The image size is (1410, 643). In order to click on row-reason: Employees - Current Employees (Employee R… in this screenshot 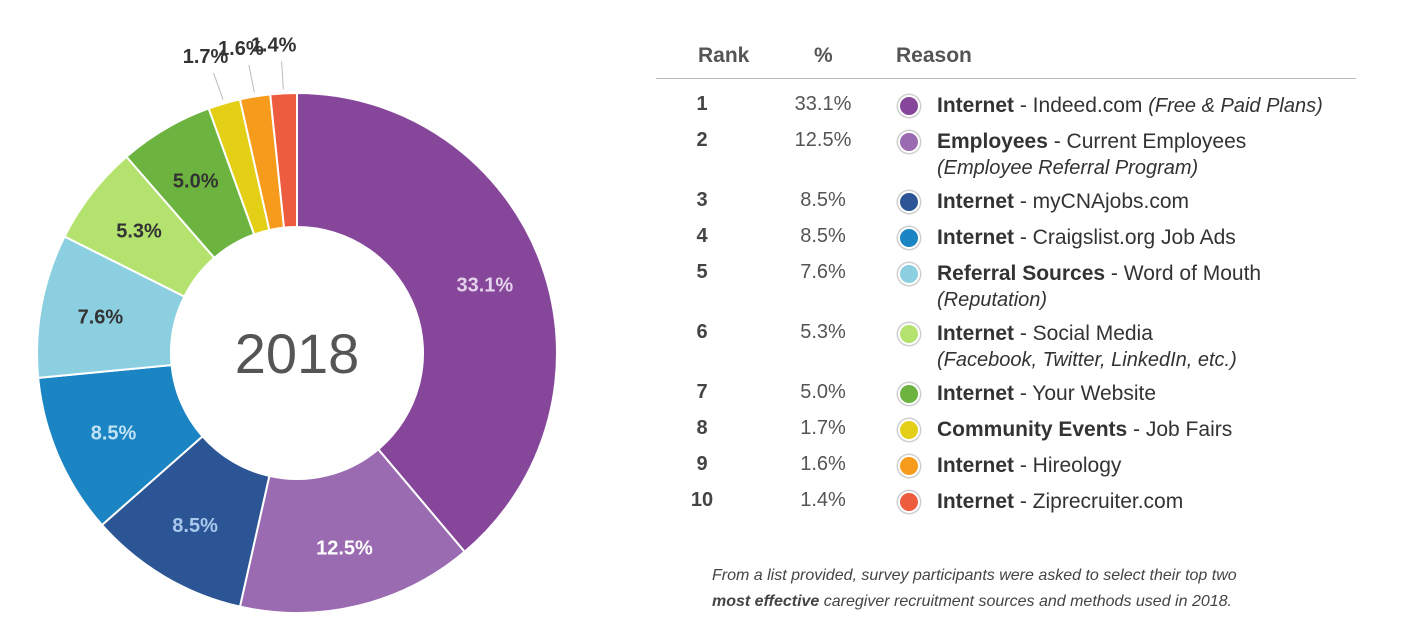, I will do `click(1147, 155)`.